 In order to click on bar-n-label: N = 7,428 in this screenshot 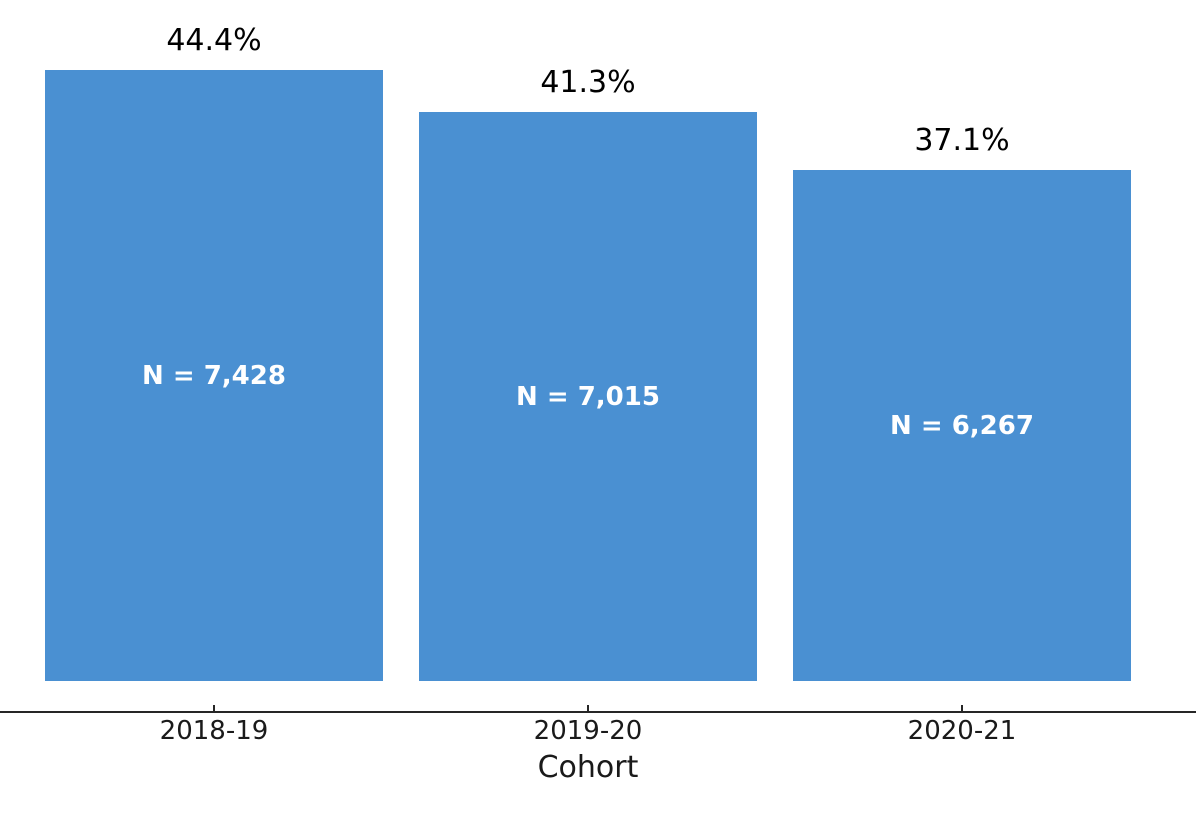, I will do `click(214, 375)`.